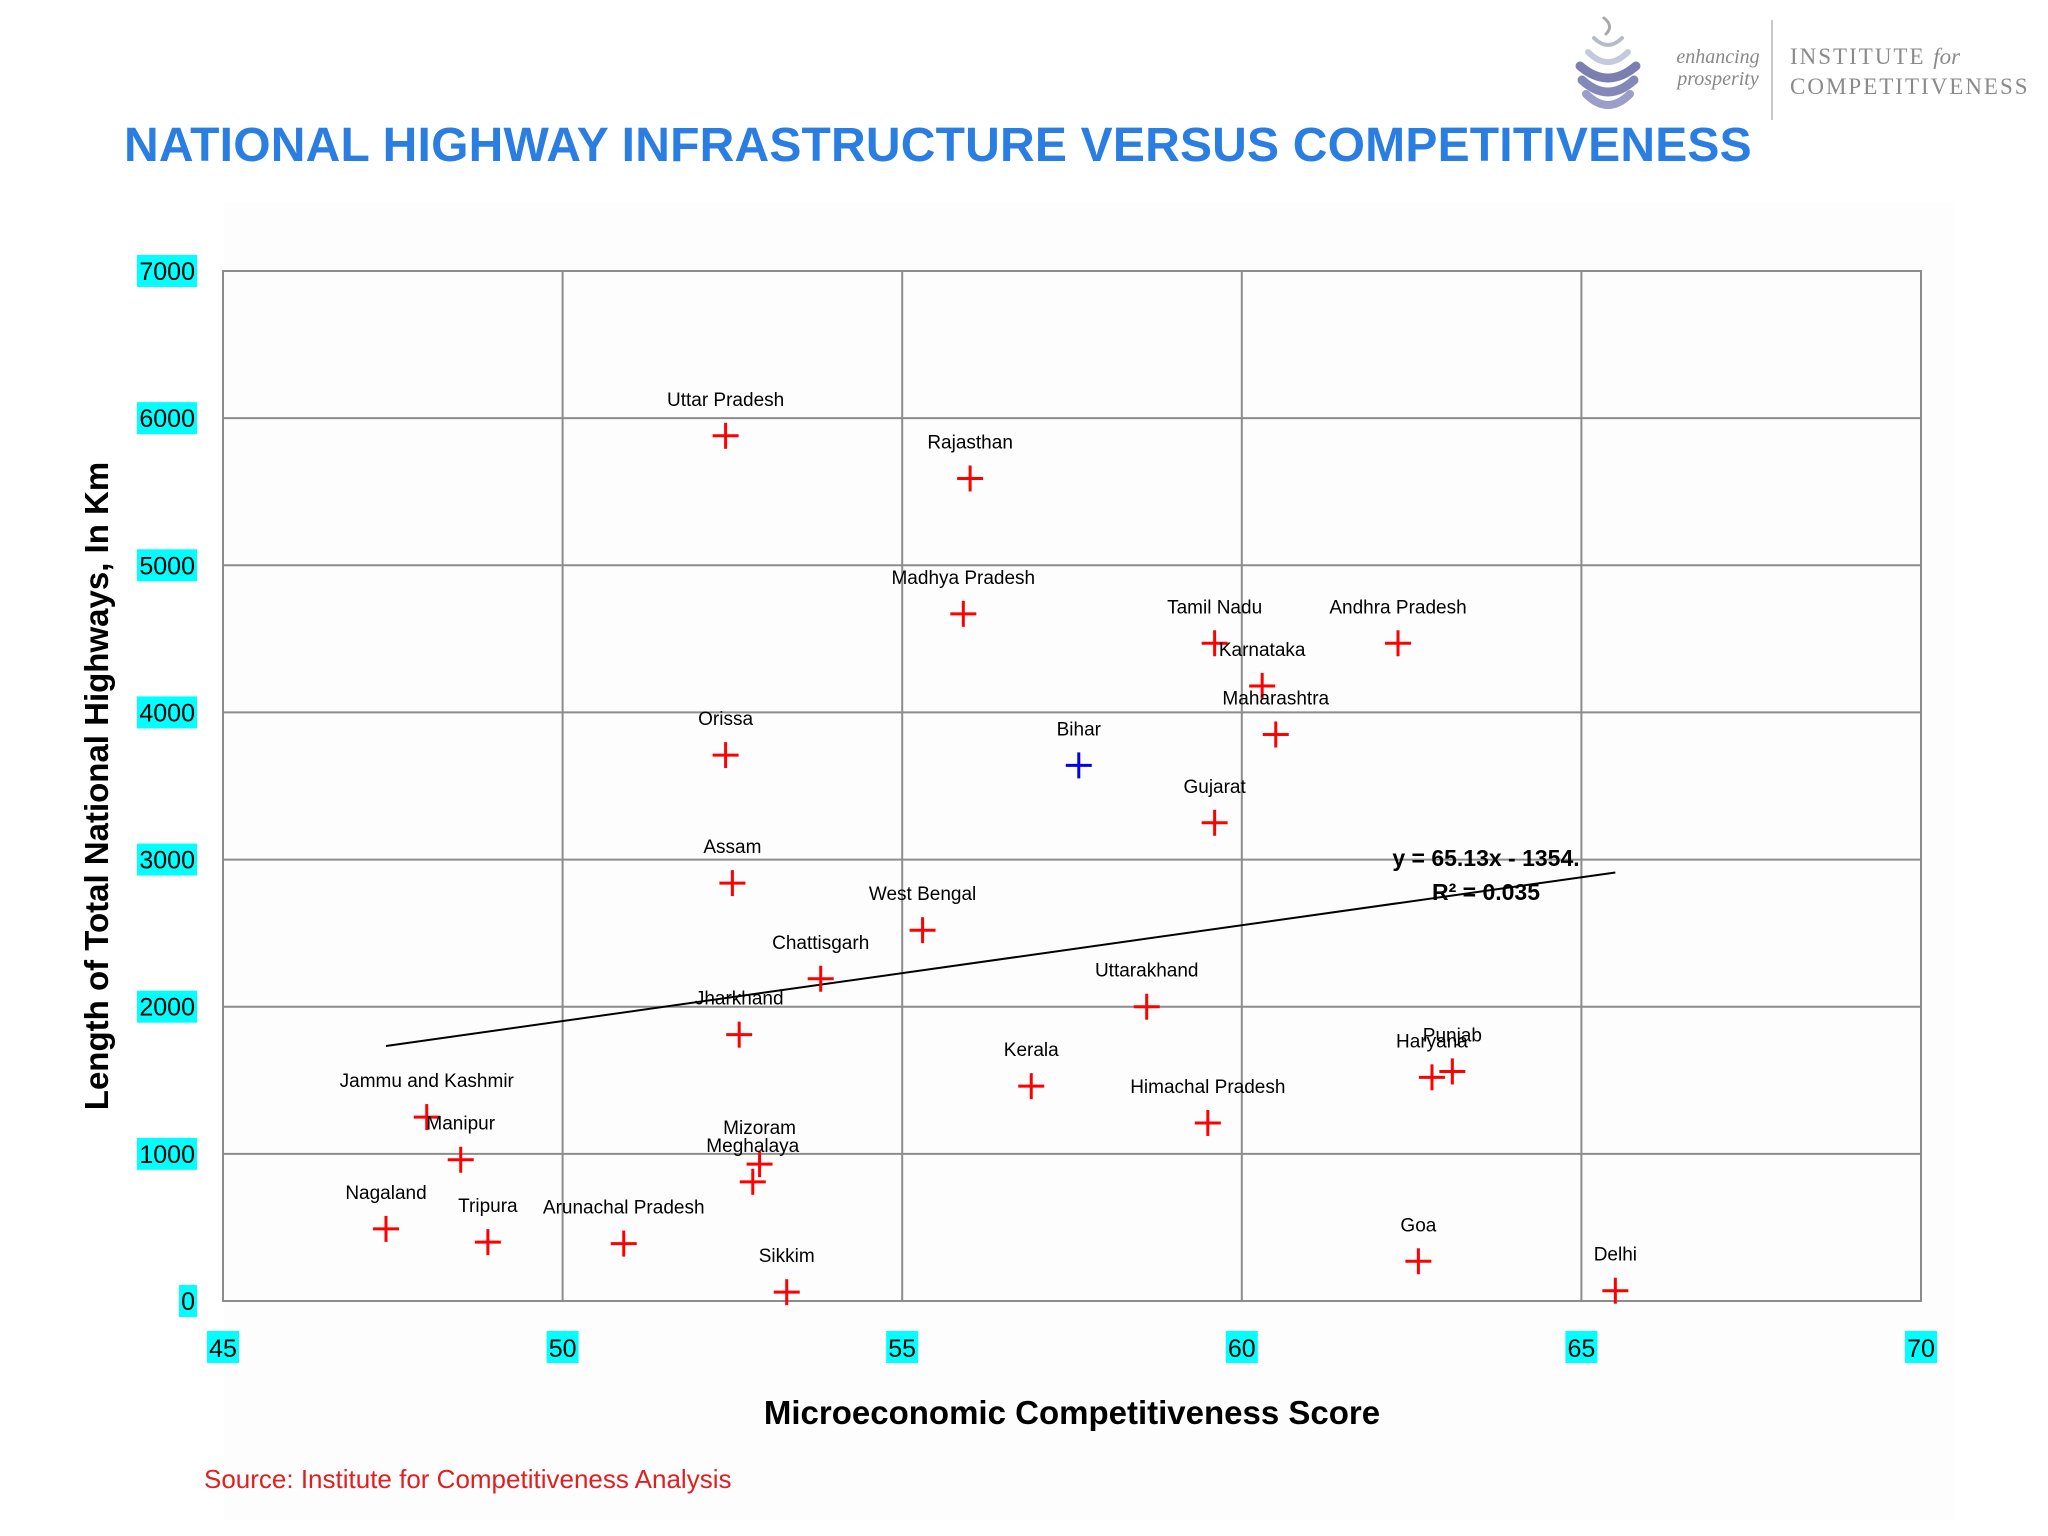 This screenshot has height=1536, width=2048. I want to click on y-tick-label: 3000, so click(167, 861).